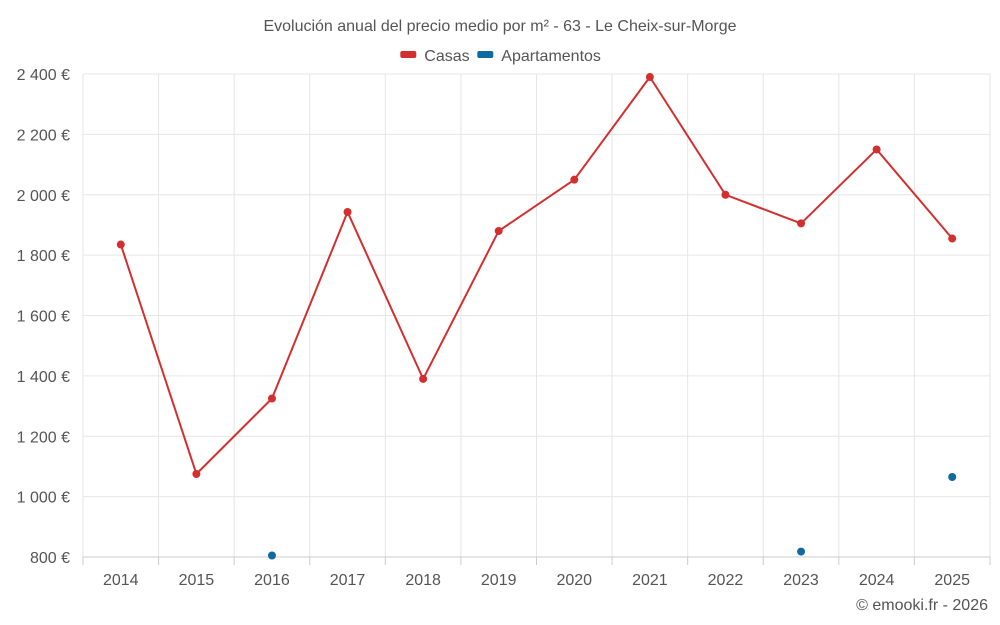  Describe the element at coordinates (43, 135) in the screenshot. I see `y-tick-label: 2 200 €` at that location.